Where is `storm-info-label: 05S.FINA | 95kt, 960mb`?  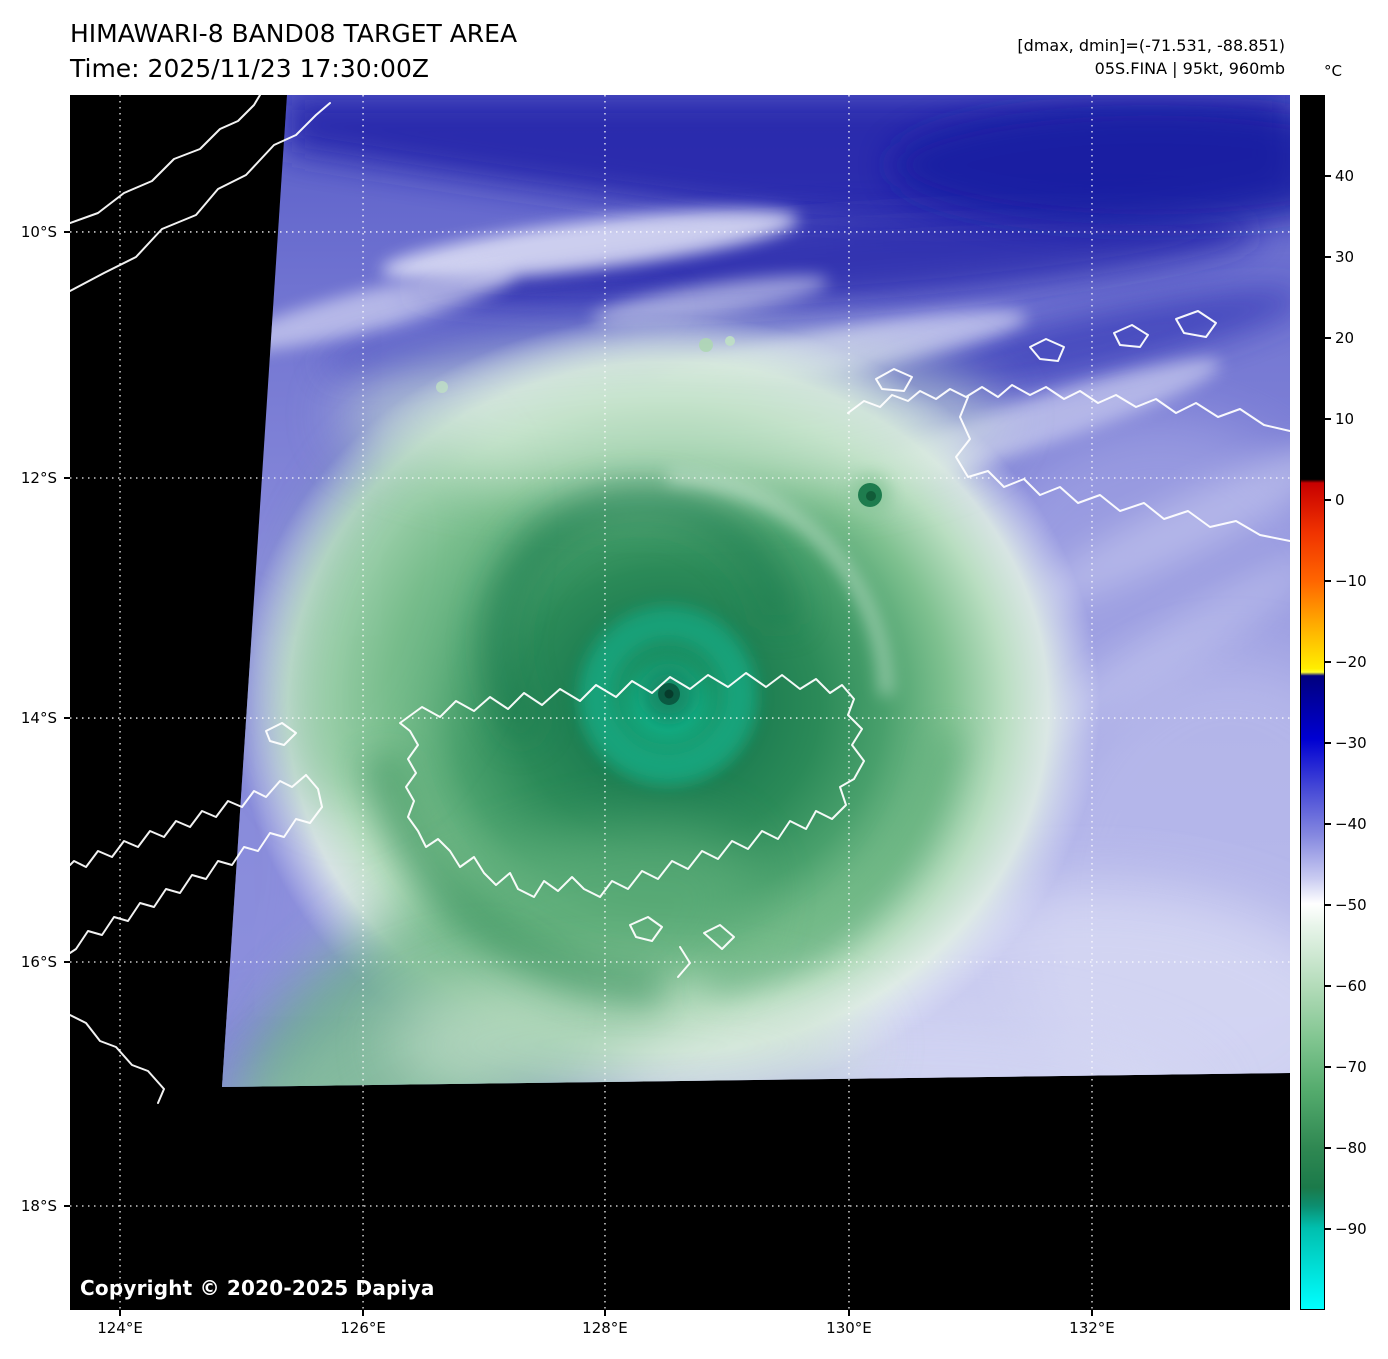 storm-info-label: 05S.FINA | 95kt, 960mb is located at coordinates (1189, 68).